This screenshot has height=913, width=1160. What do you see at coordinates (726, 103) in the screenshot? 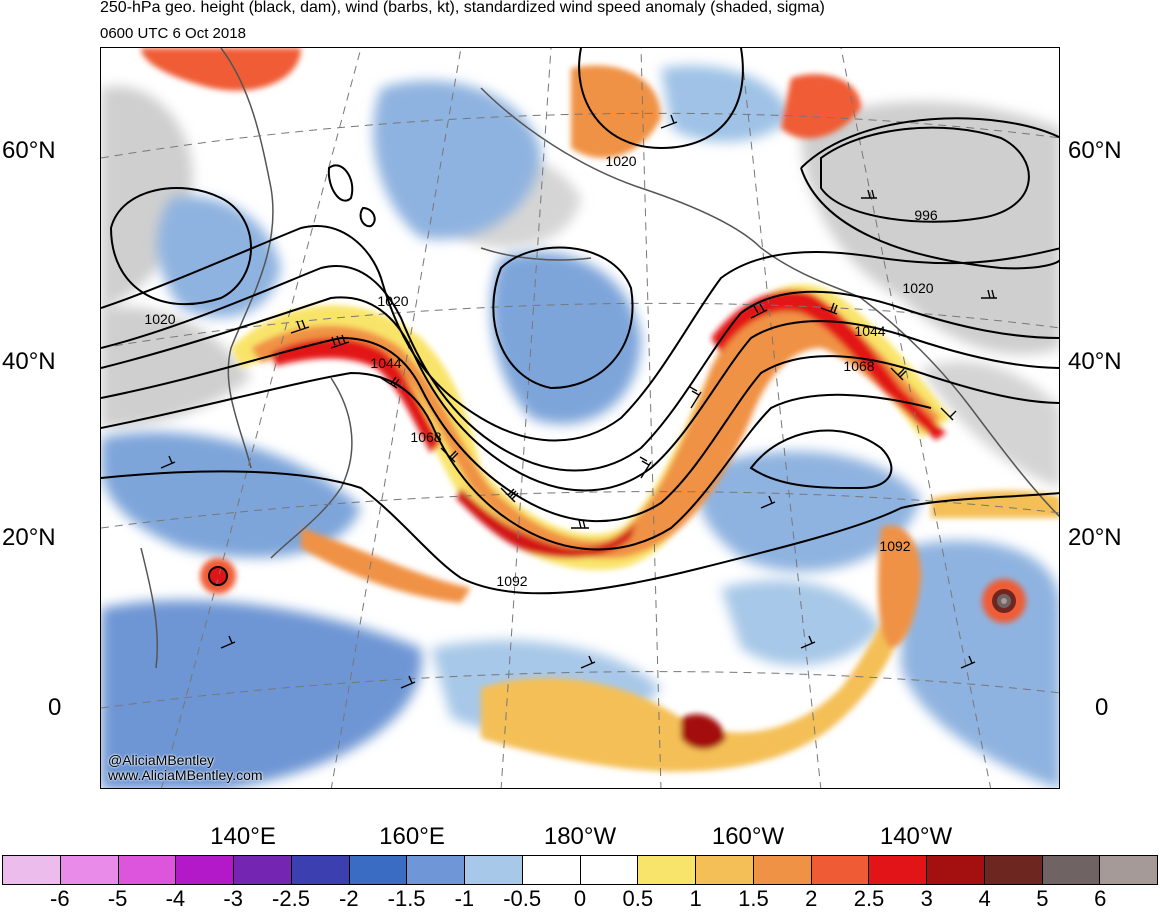
I see `shade-blue-ne` at bounding box center [726, 103].